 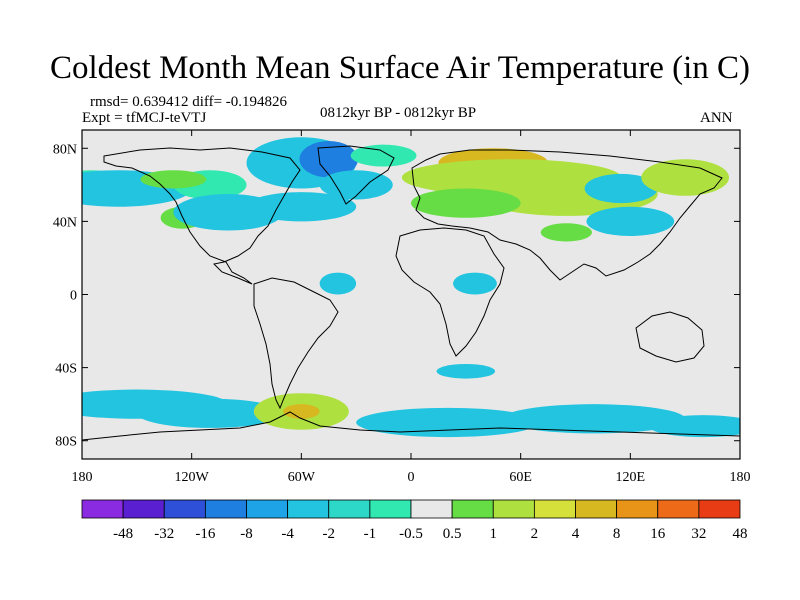 I want to click on colorbar-label: -32, so click(x=164, y=534).